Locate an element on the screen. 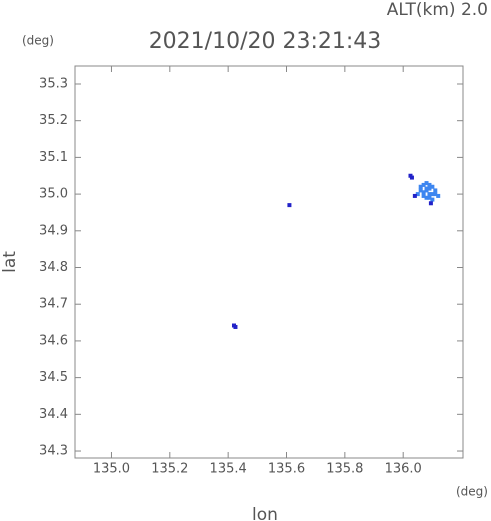 Image resolution: width=491 pixels, height=521 pixels. y-tick-label: 35.2 is located at coordinates (53, 120).